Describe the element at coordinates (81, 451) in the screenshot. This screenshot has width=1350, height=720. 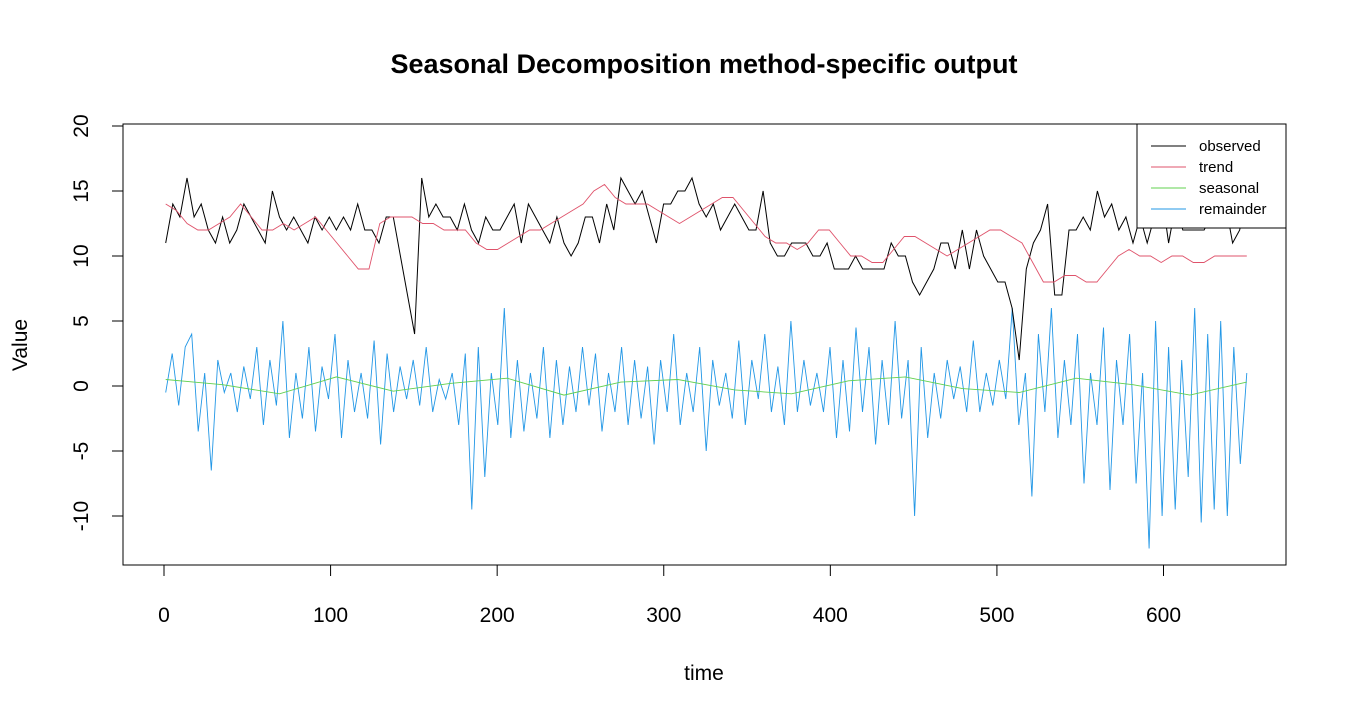
I see `y-tick-label: -5` at that location.